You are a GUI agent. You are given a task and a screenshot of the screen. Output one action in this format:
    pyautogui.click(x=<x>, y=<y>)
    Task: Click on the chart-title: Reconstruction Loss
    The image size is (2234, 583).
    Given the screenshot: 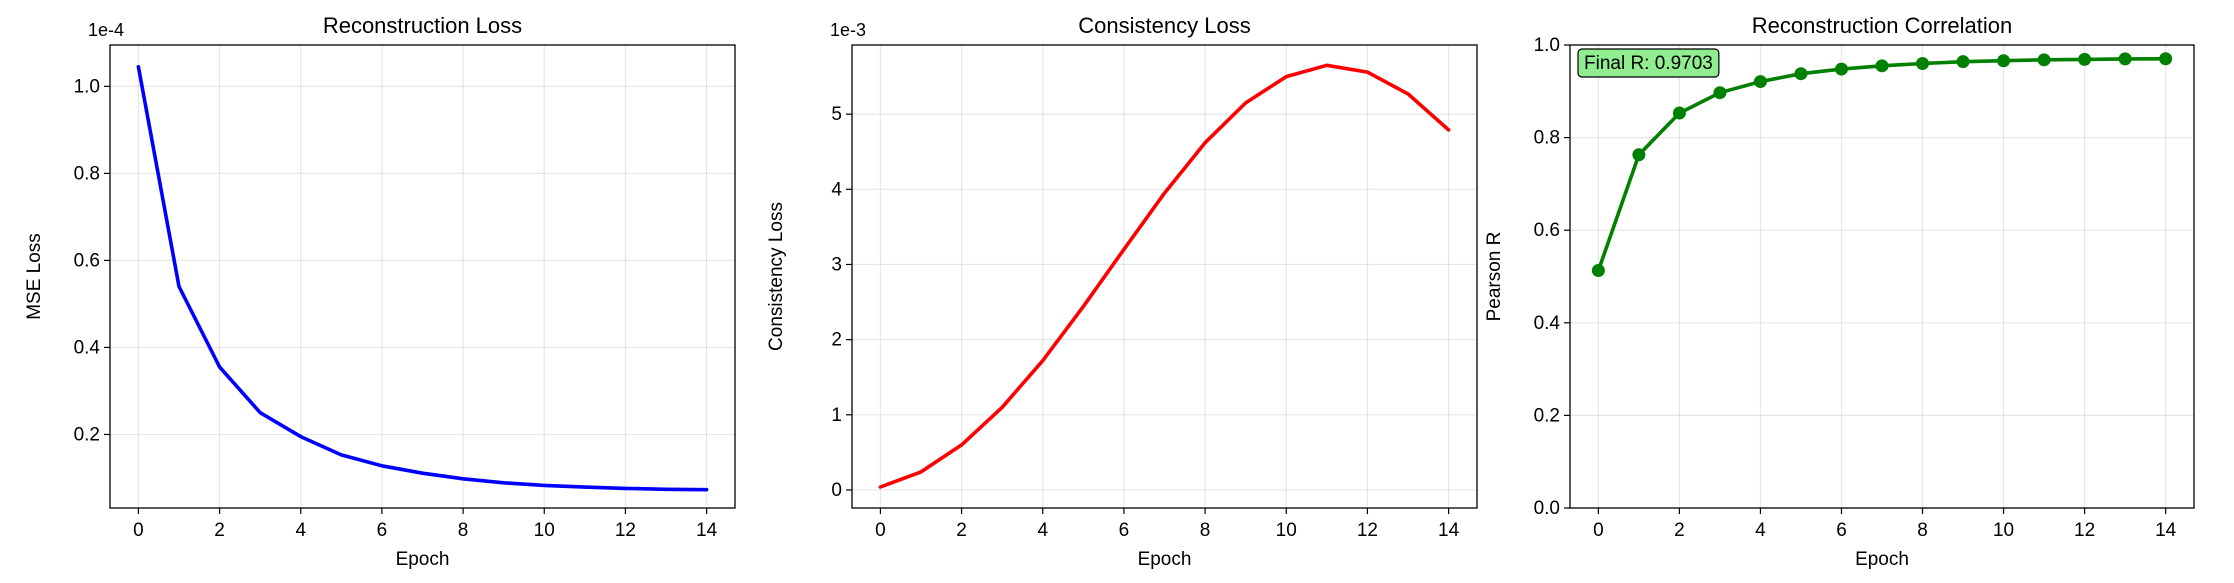 What is the action you would take?
    pyautogui.click(x=422, y=25)
    